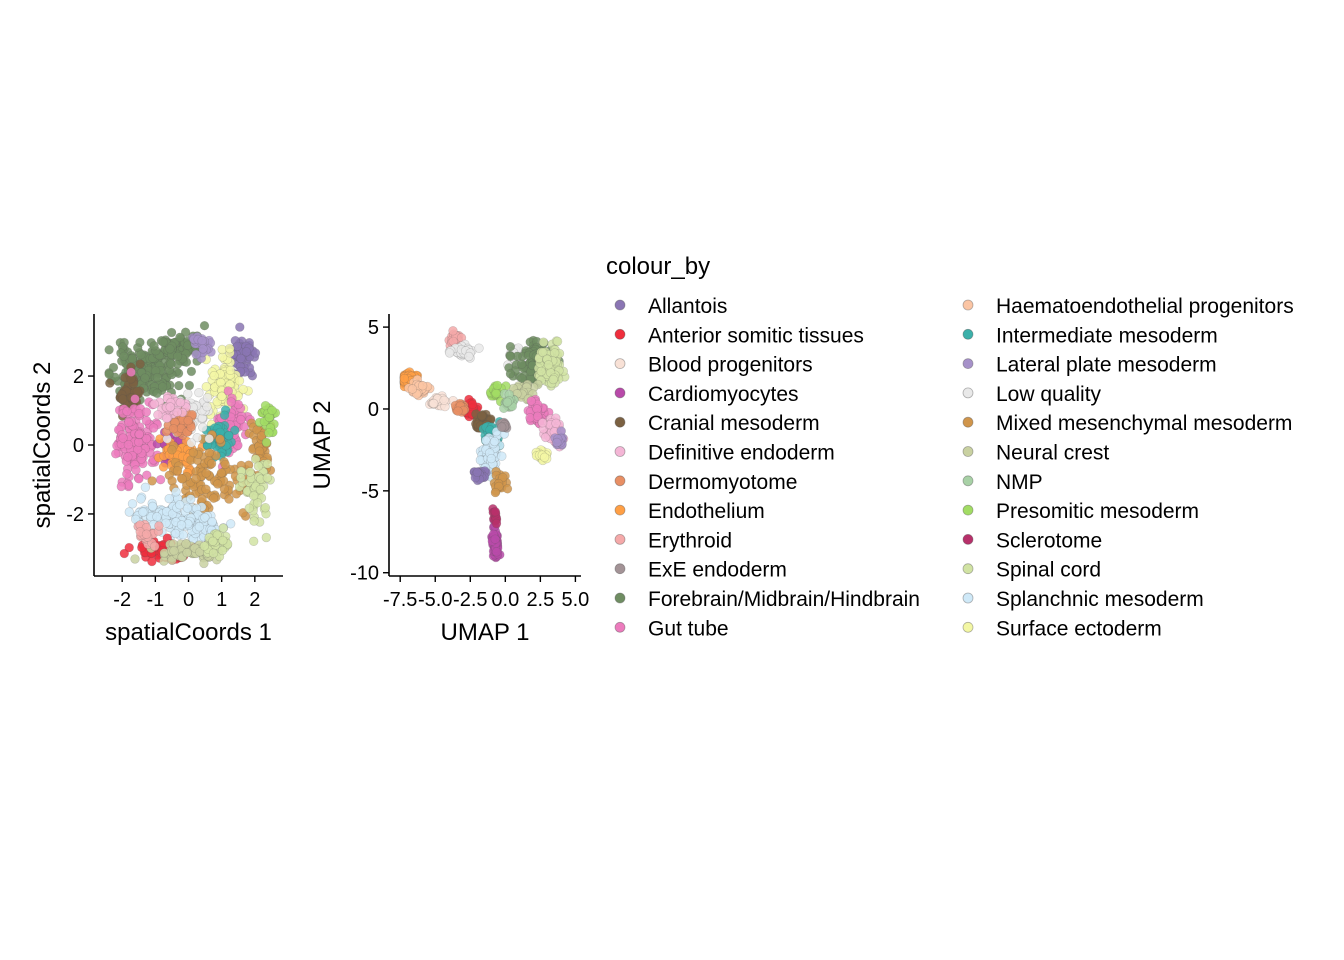 This screenshot has height=960, width=1344. I want to click on spatial-point-cranial-mesoderm, so click(110, 383).